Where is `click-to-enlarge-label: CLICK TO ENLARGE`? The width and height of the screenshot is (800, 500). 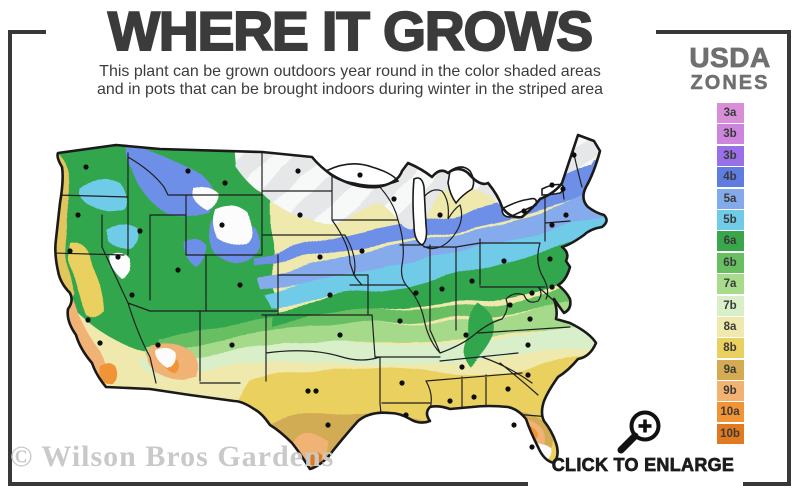 click-to-enlarge-label: CLICK TO ENLARGE is located at coordinates (643, 465).